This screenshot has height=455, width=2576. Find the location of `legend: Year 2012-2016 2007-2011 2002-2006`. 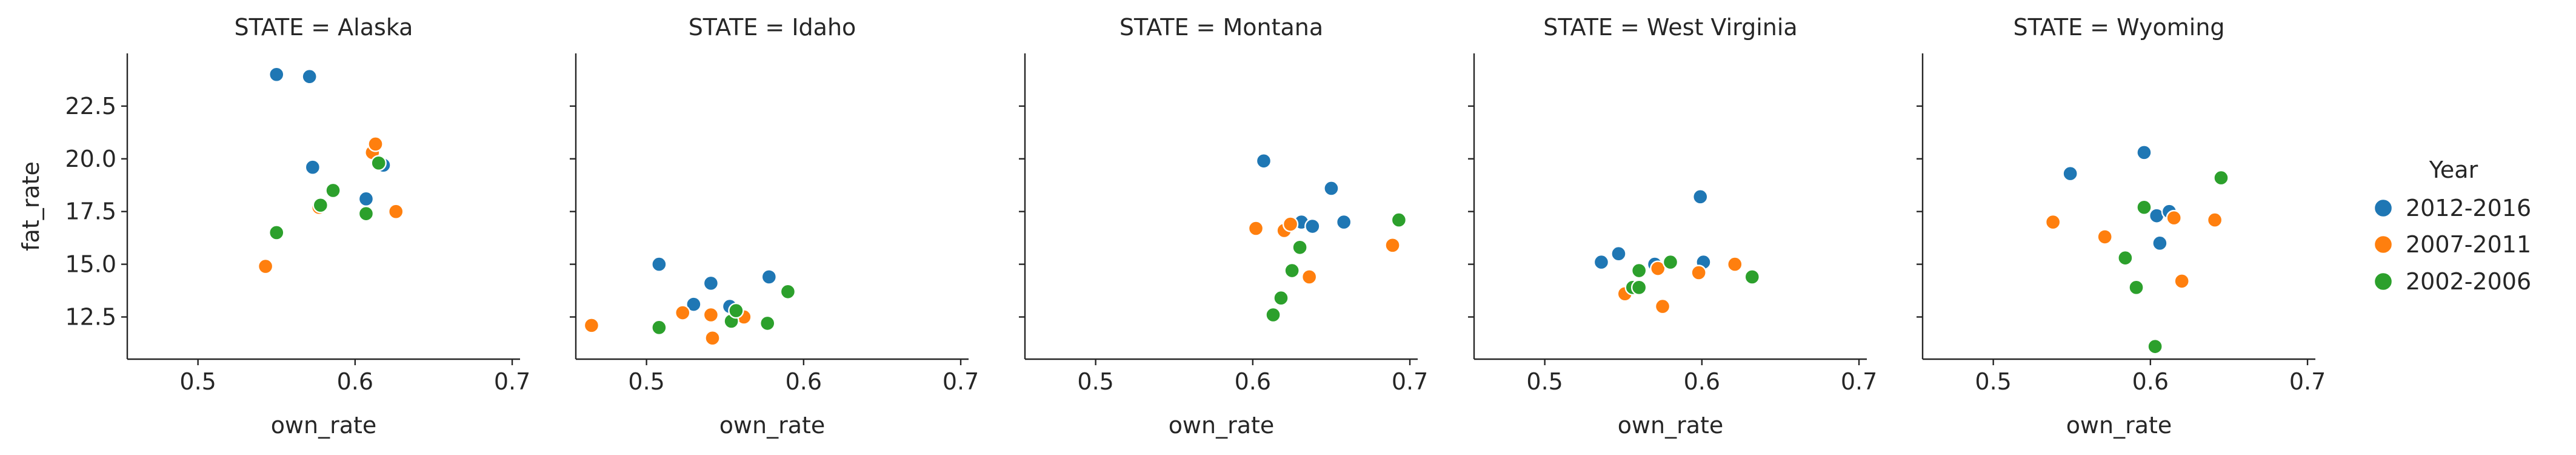

legend: Year 2012-2016 2007-2011 2002-2006 is located at coordinates (2452, 226).